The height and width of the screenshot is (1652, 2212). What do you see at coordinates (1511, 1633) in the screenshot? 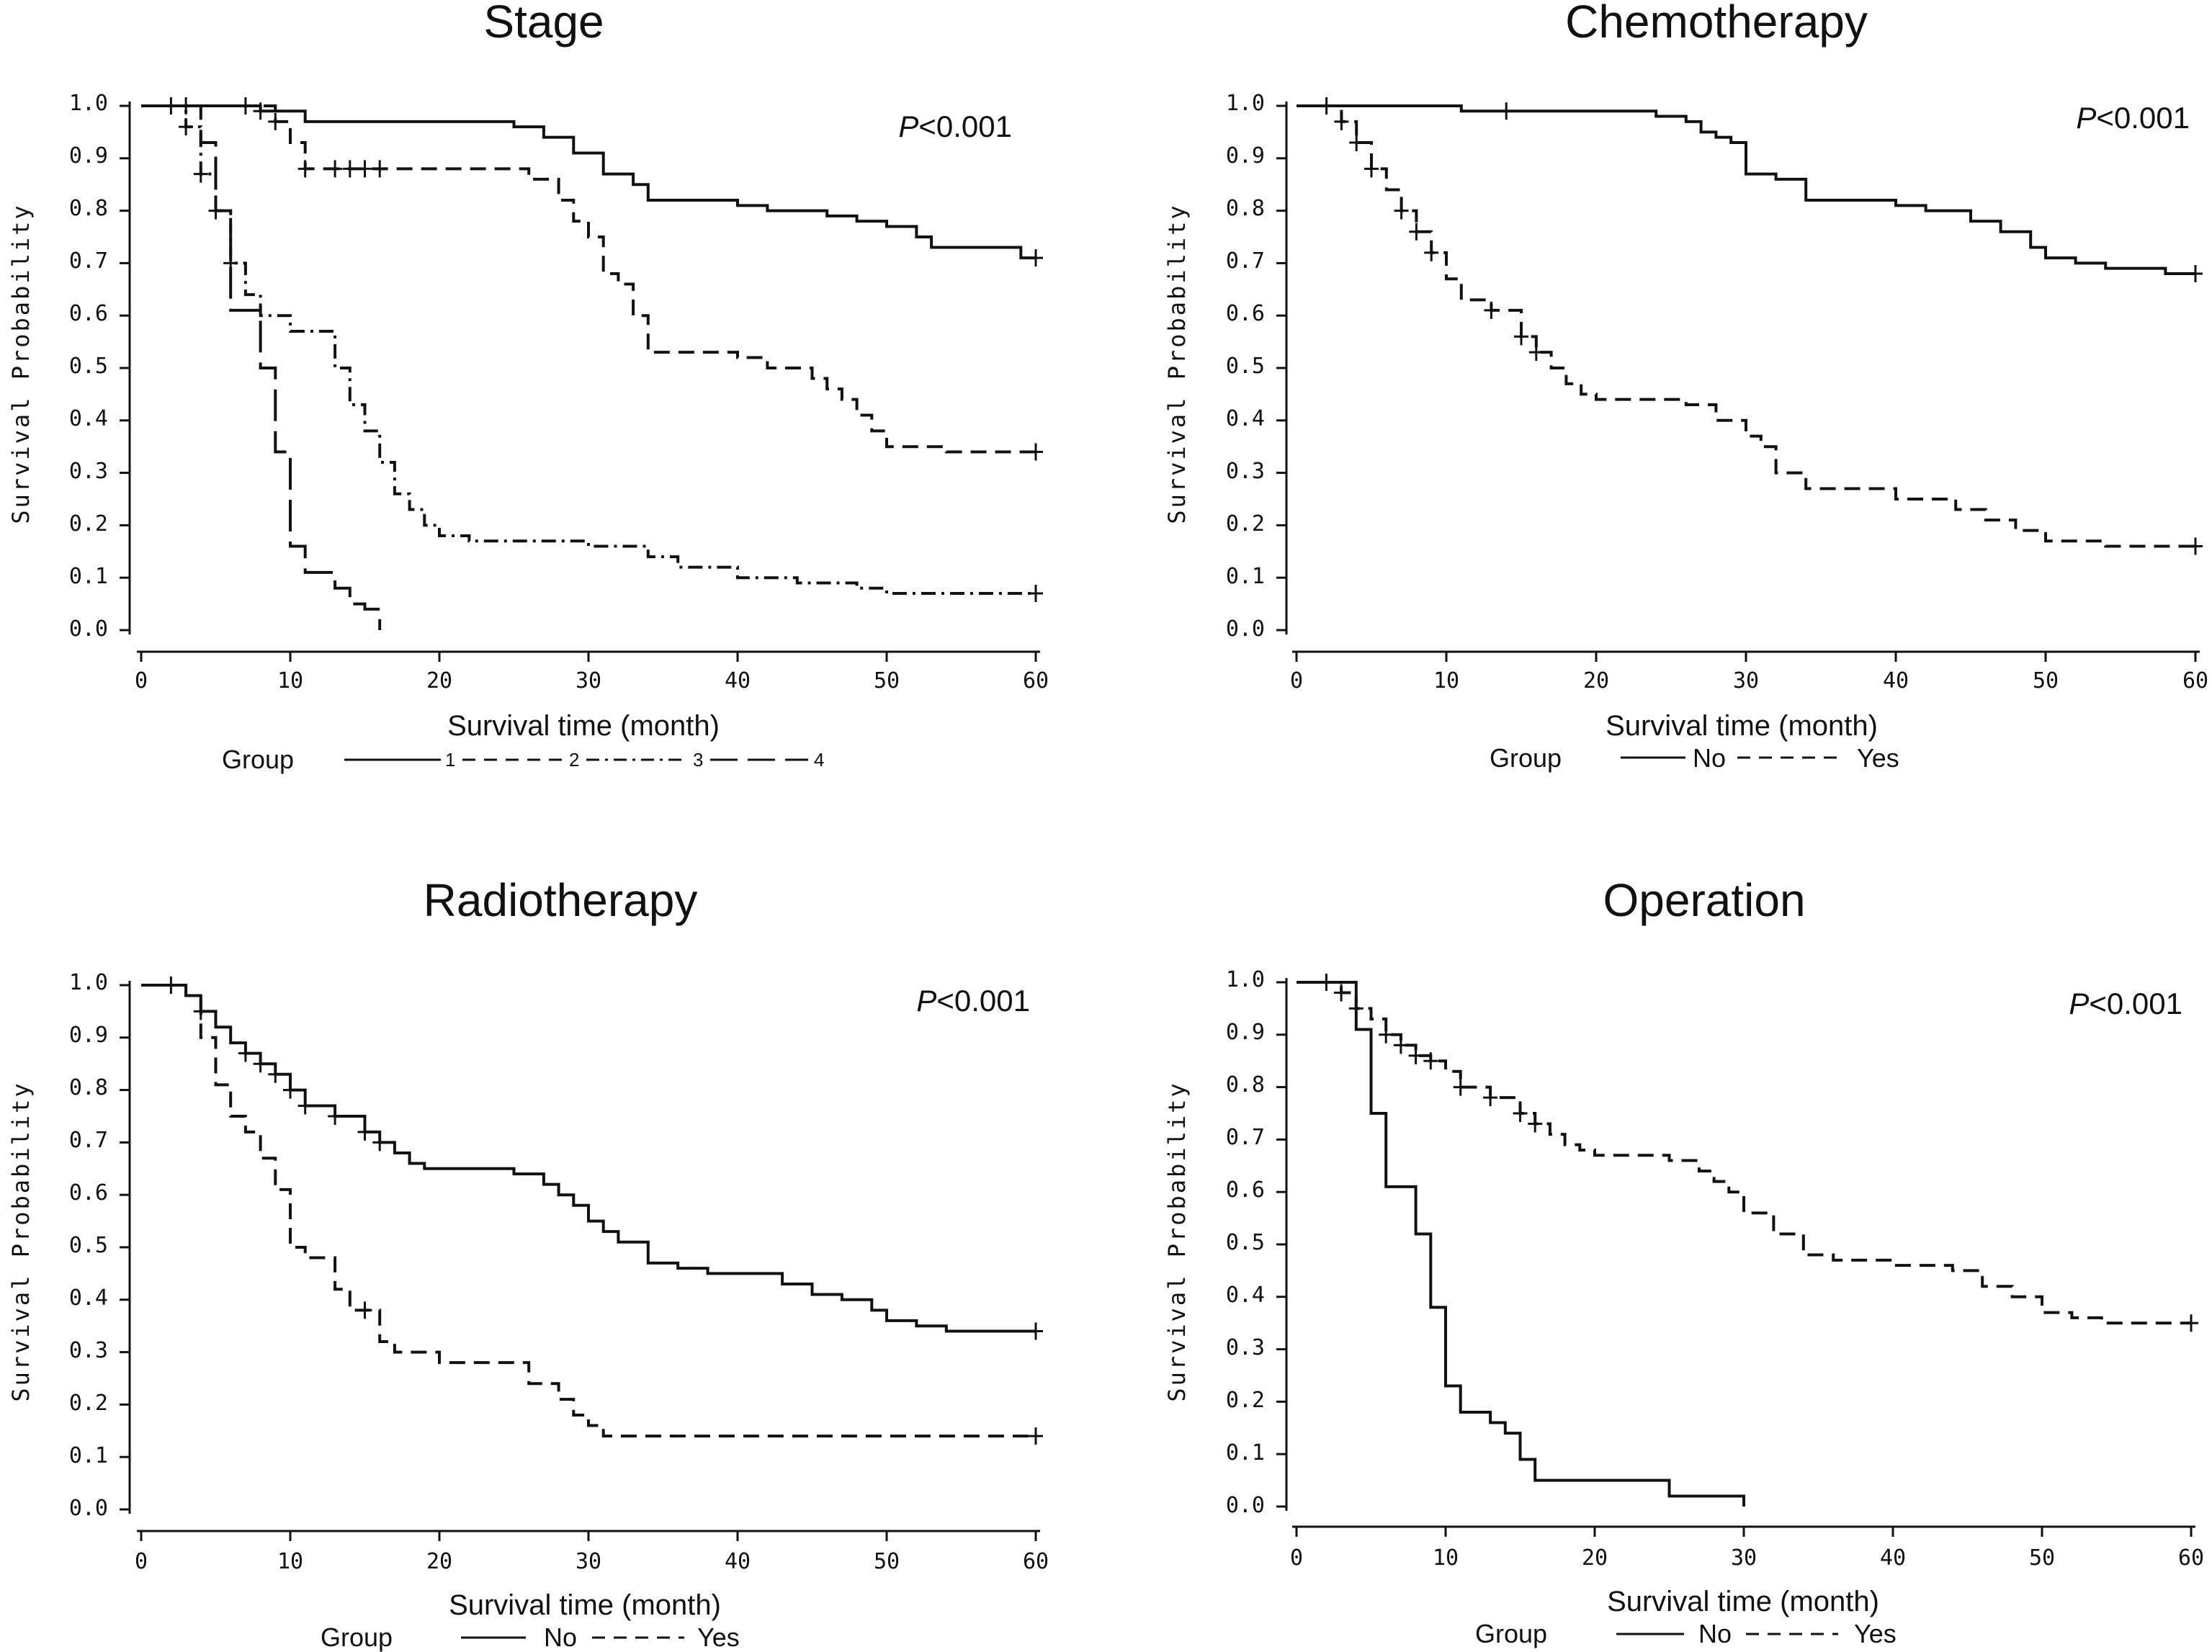
I see `legend-title: Group` at bounding box center [1511, 1633].